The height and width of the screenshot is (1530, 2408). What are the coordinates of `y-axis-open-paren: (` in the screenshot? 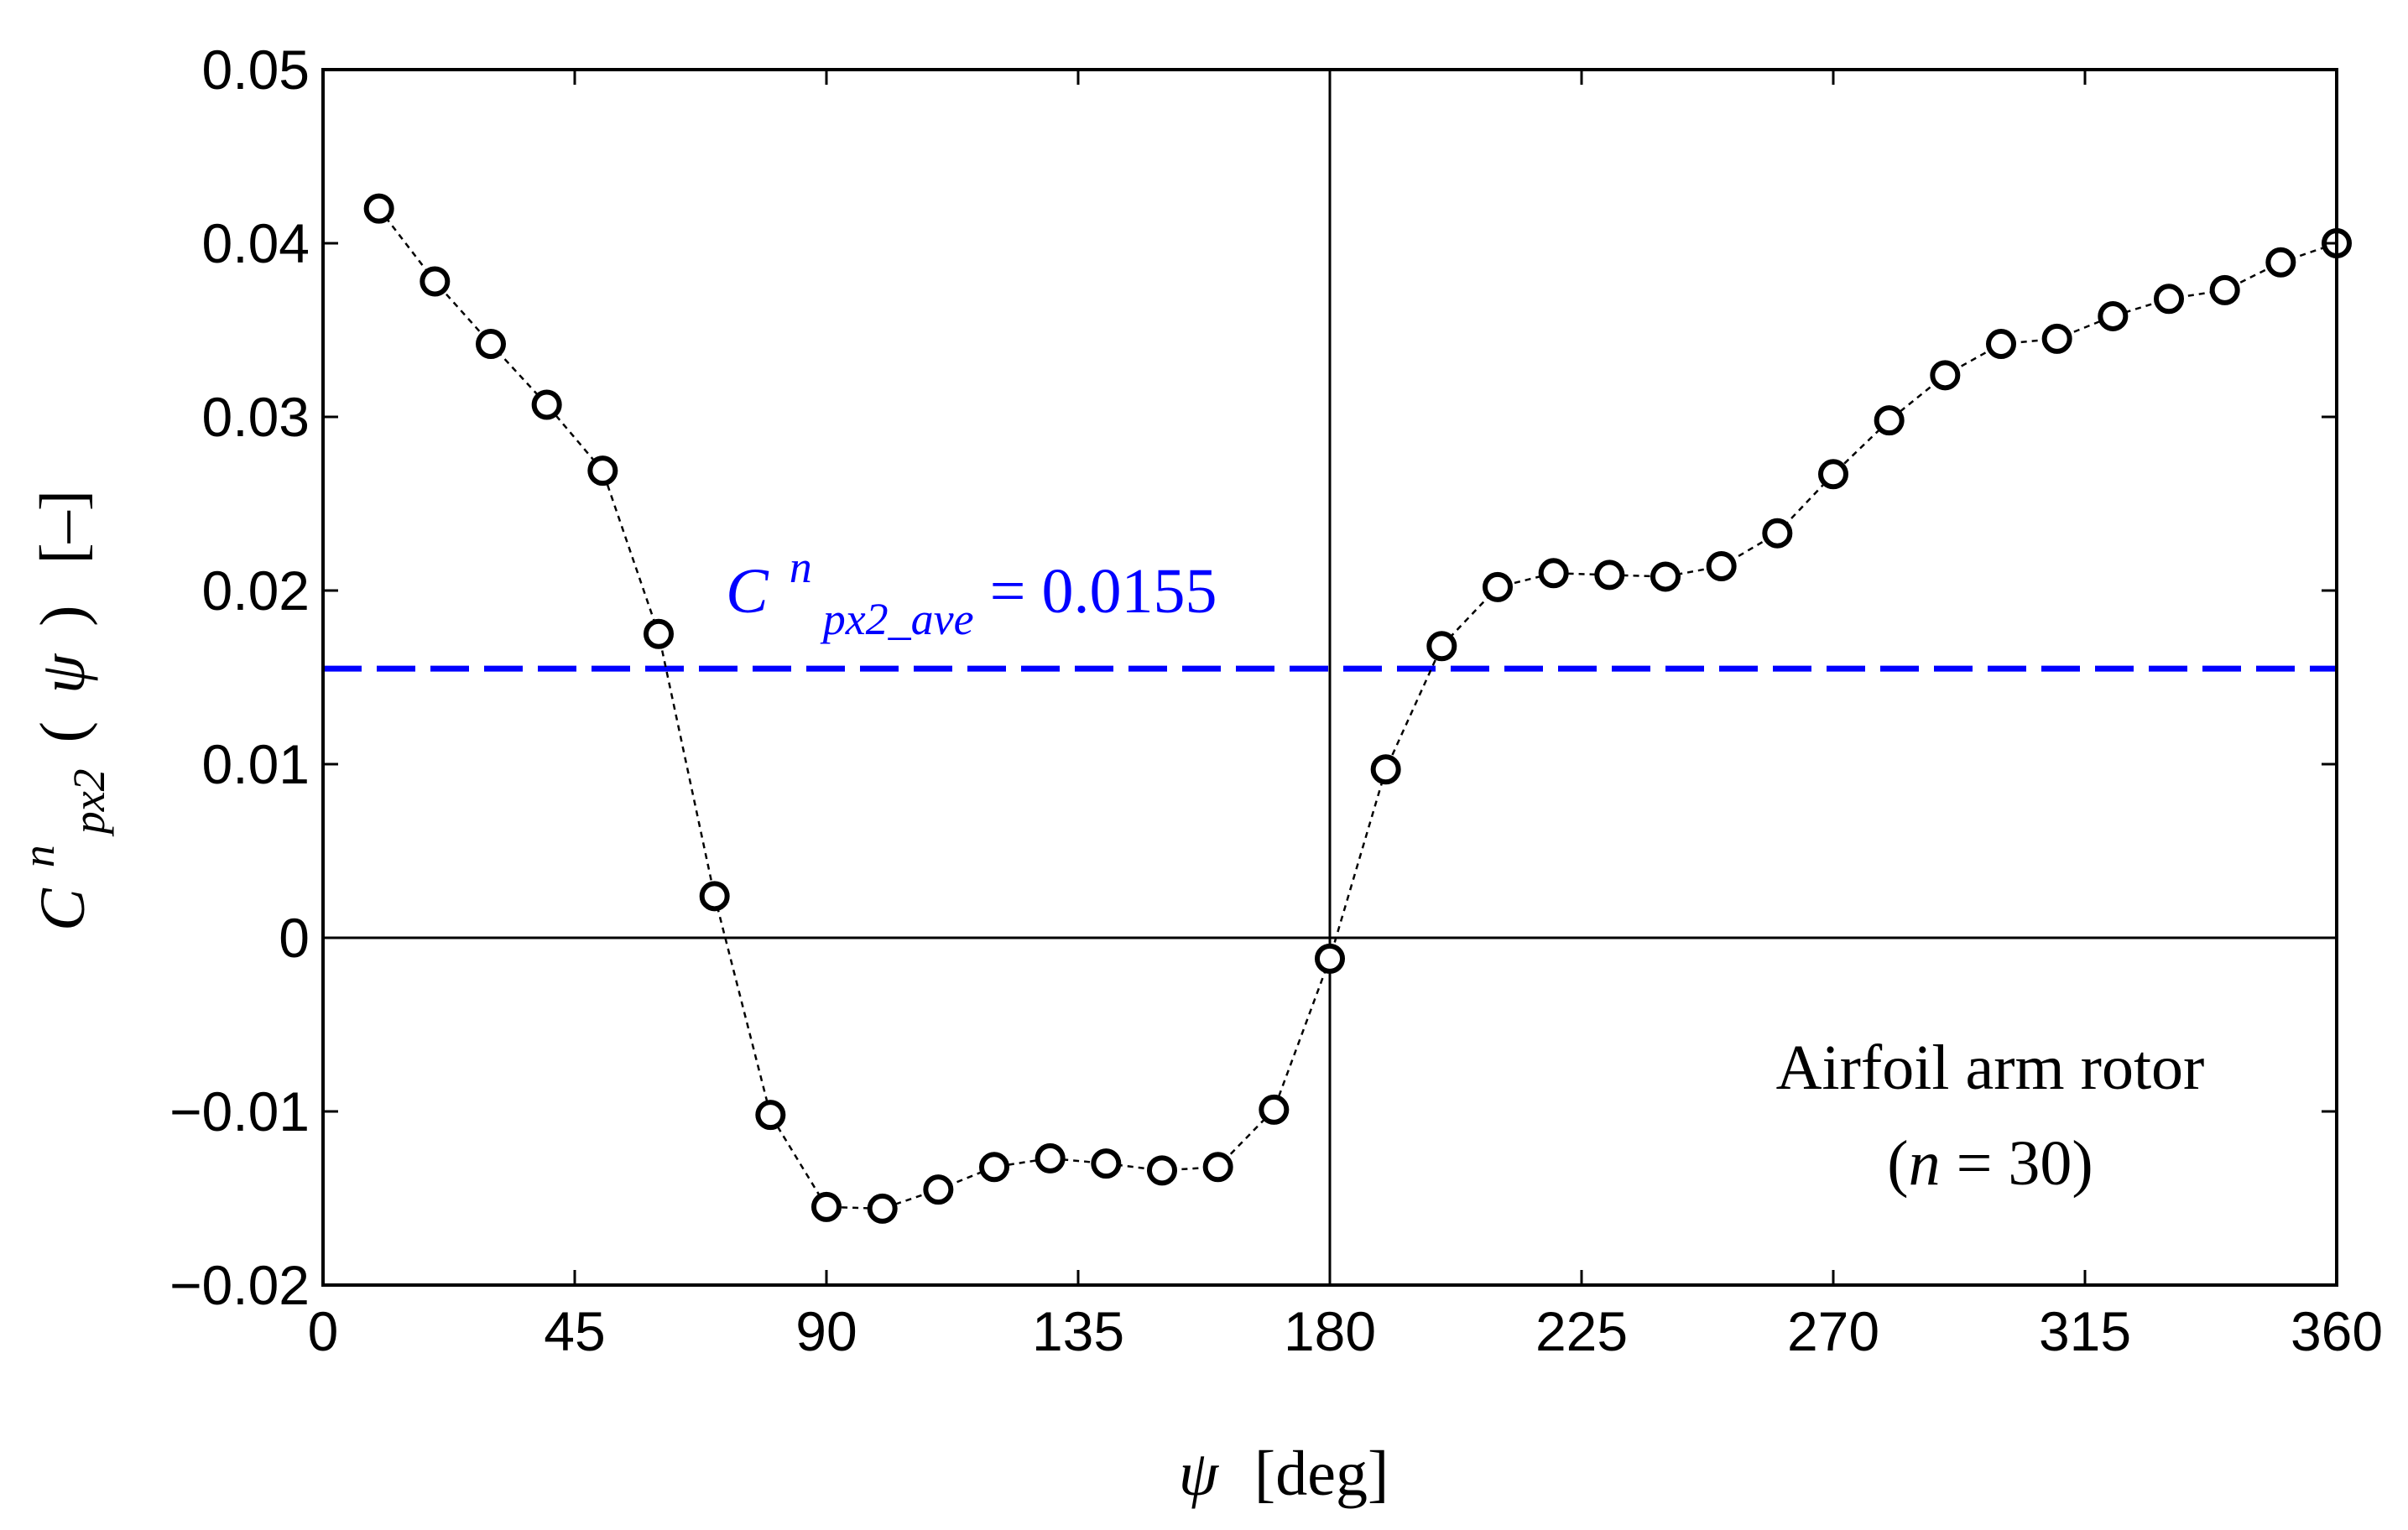 It's located at (63, 731).